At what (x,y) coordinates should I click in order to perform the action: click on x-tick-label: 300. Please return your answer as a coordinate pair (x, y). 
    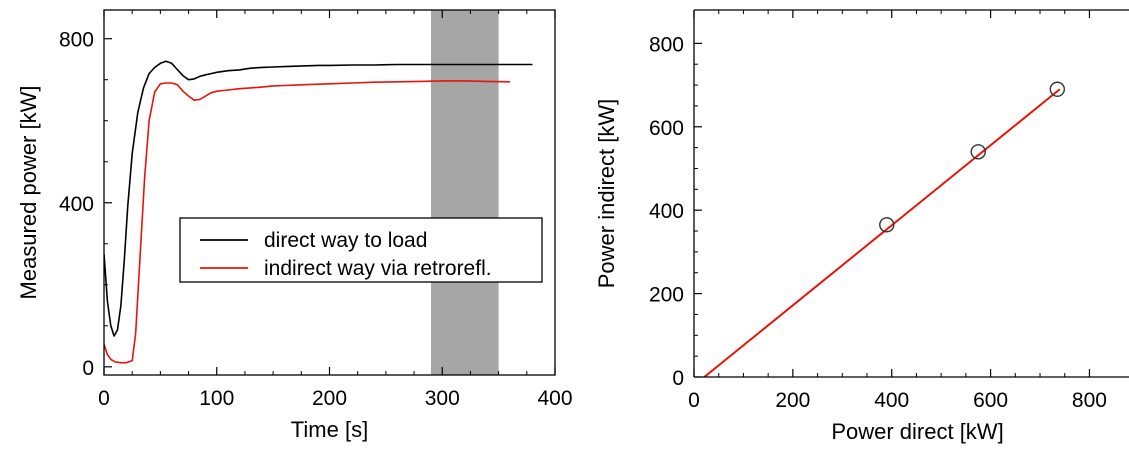
    Looking at the image, I should click on (442, 398).